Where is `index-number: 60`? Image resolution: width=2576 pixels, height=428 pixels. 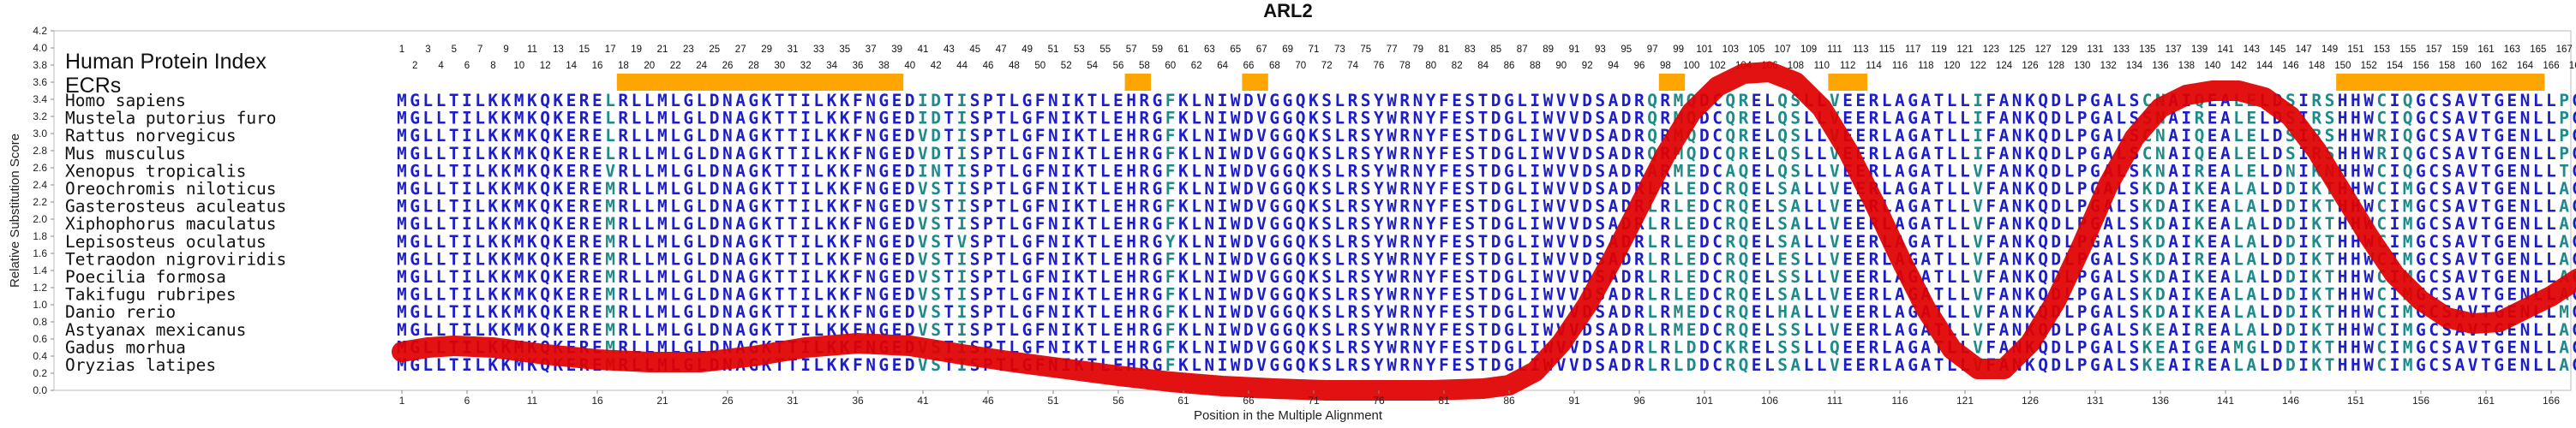 index-number: 60 is located at coordinates (1170, 66).